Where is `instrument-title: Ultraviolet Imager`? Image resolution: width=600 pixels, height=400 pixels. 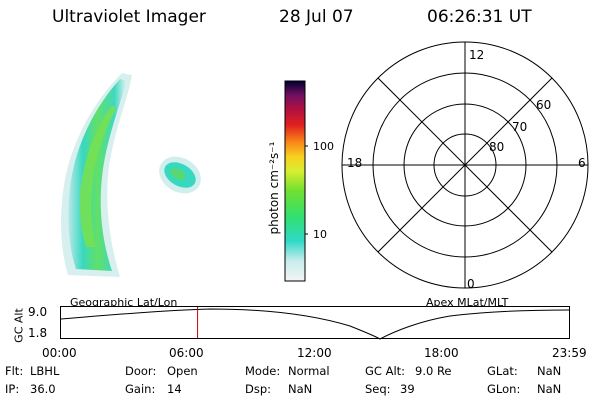 instrument-title: Ultraviolet Imager is located at coordinates (129, 17).